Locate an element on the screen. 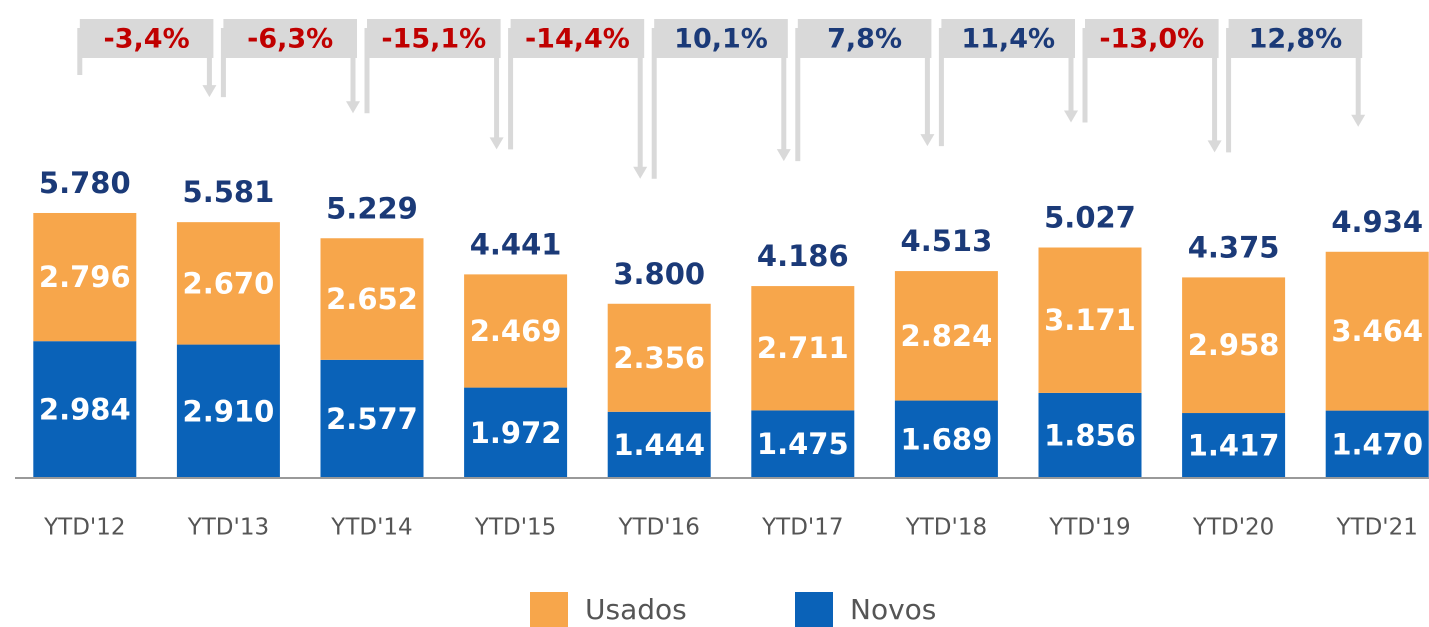 The image size is (1429, 627). value-label: 3.464 is located at coordinates (1377, 331).